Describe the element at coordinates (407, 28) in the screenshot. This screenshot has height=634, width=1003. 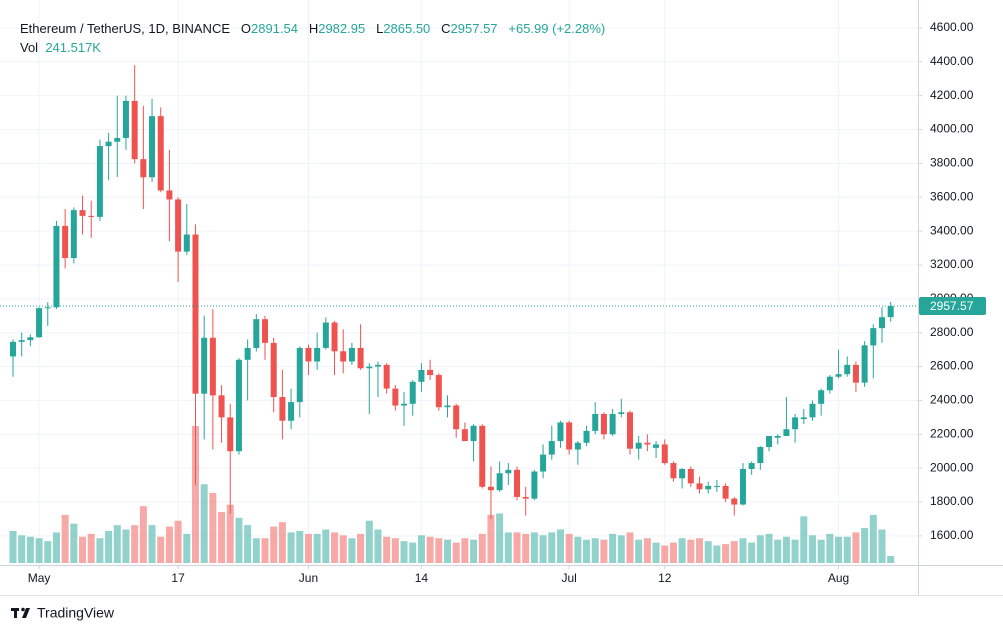
I see `low-value: 2865.50` at that location.